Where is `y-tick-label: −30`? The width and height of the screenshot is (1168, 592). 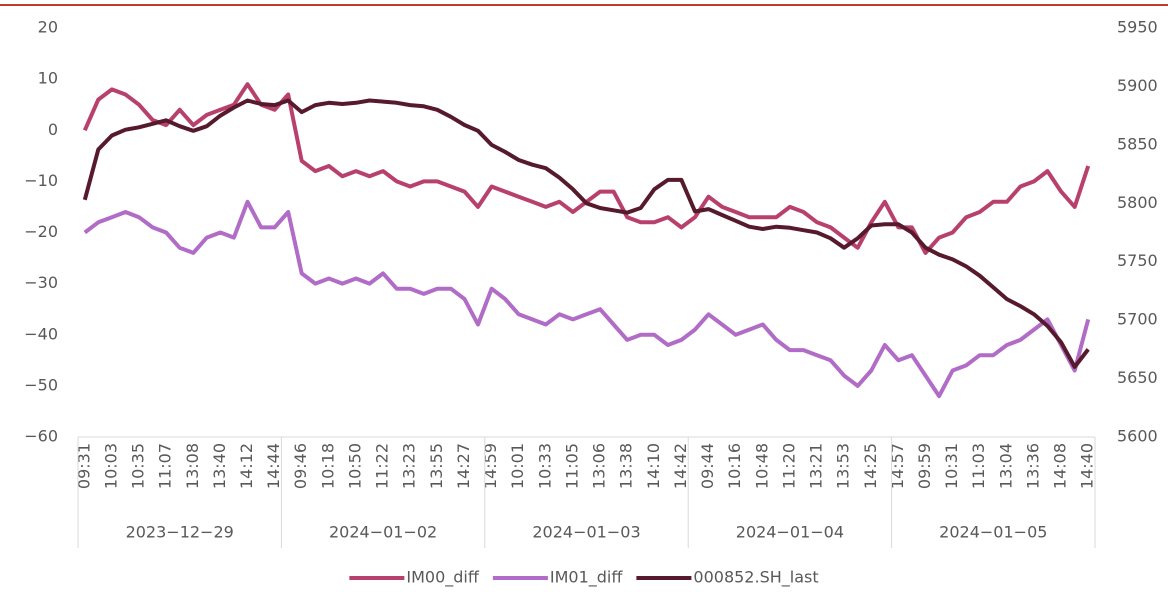
y-tick-label: −30 is located at coordinates (41, 282).